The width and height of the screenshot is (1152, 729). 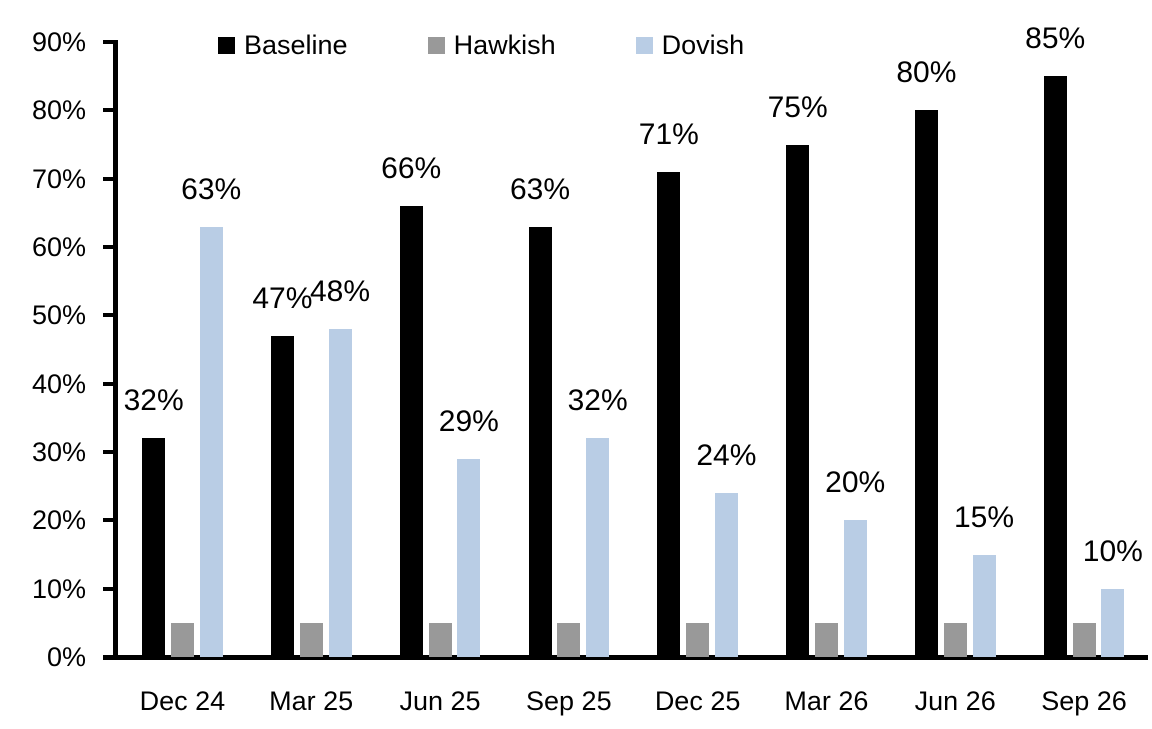 I want to click on y-axis-line, so click(x=115, y=350).